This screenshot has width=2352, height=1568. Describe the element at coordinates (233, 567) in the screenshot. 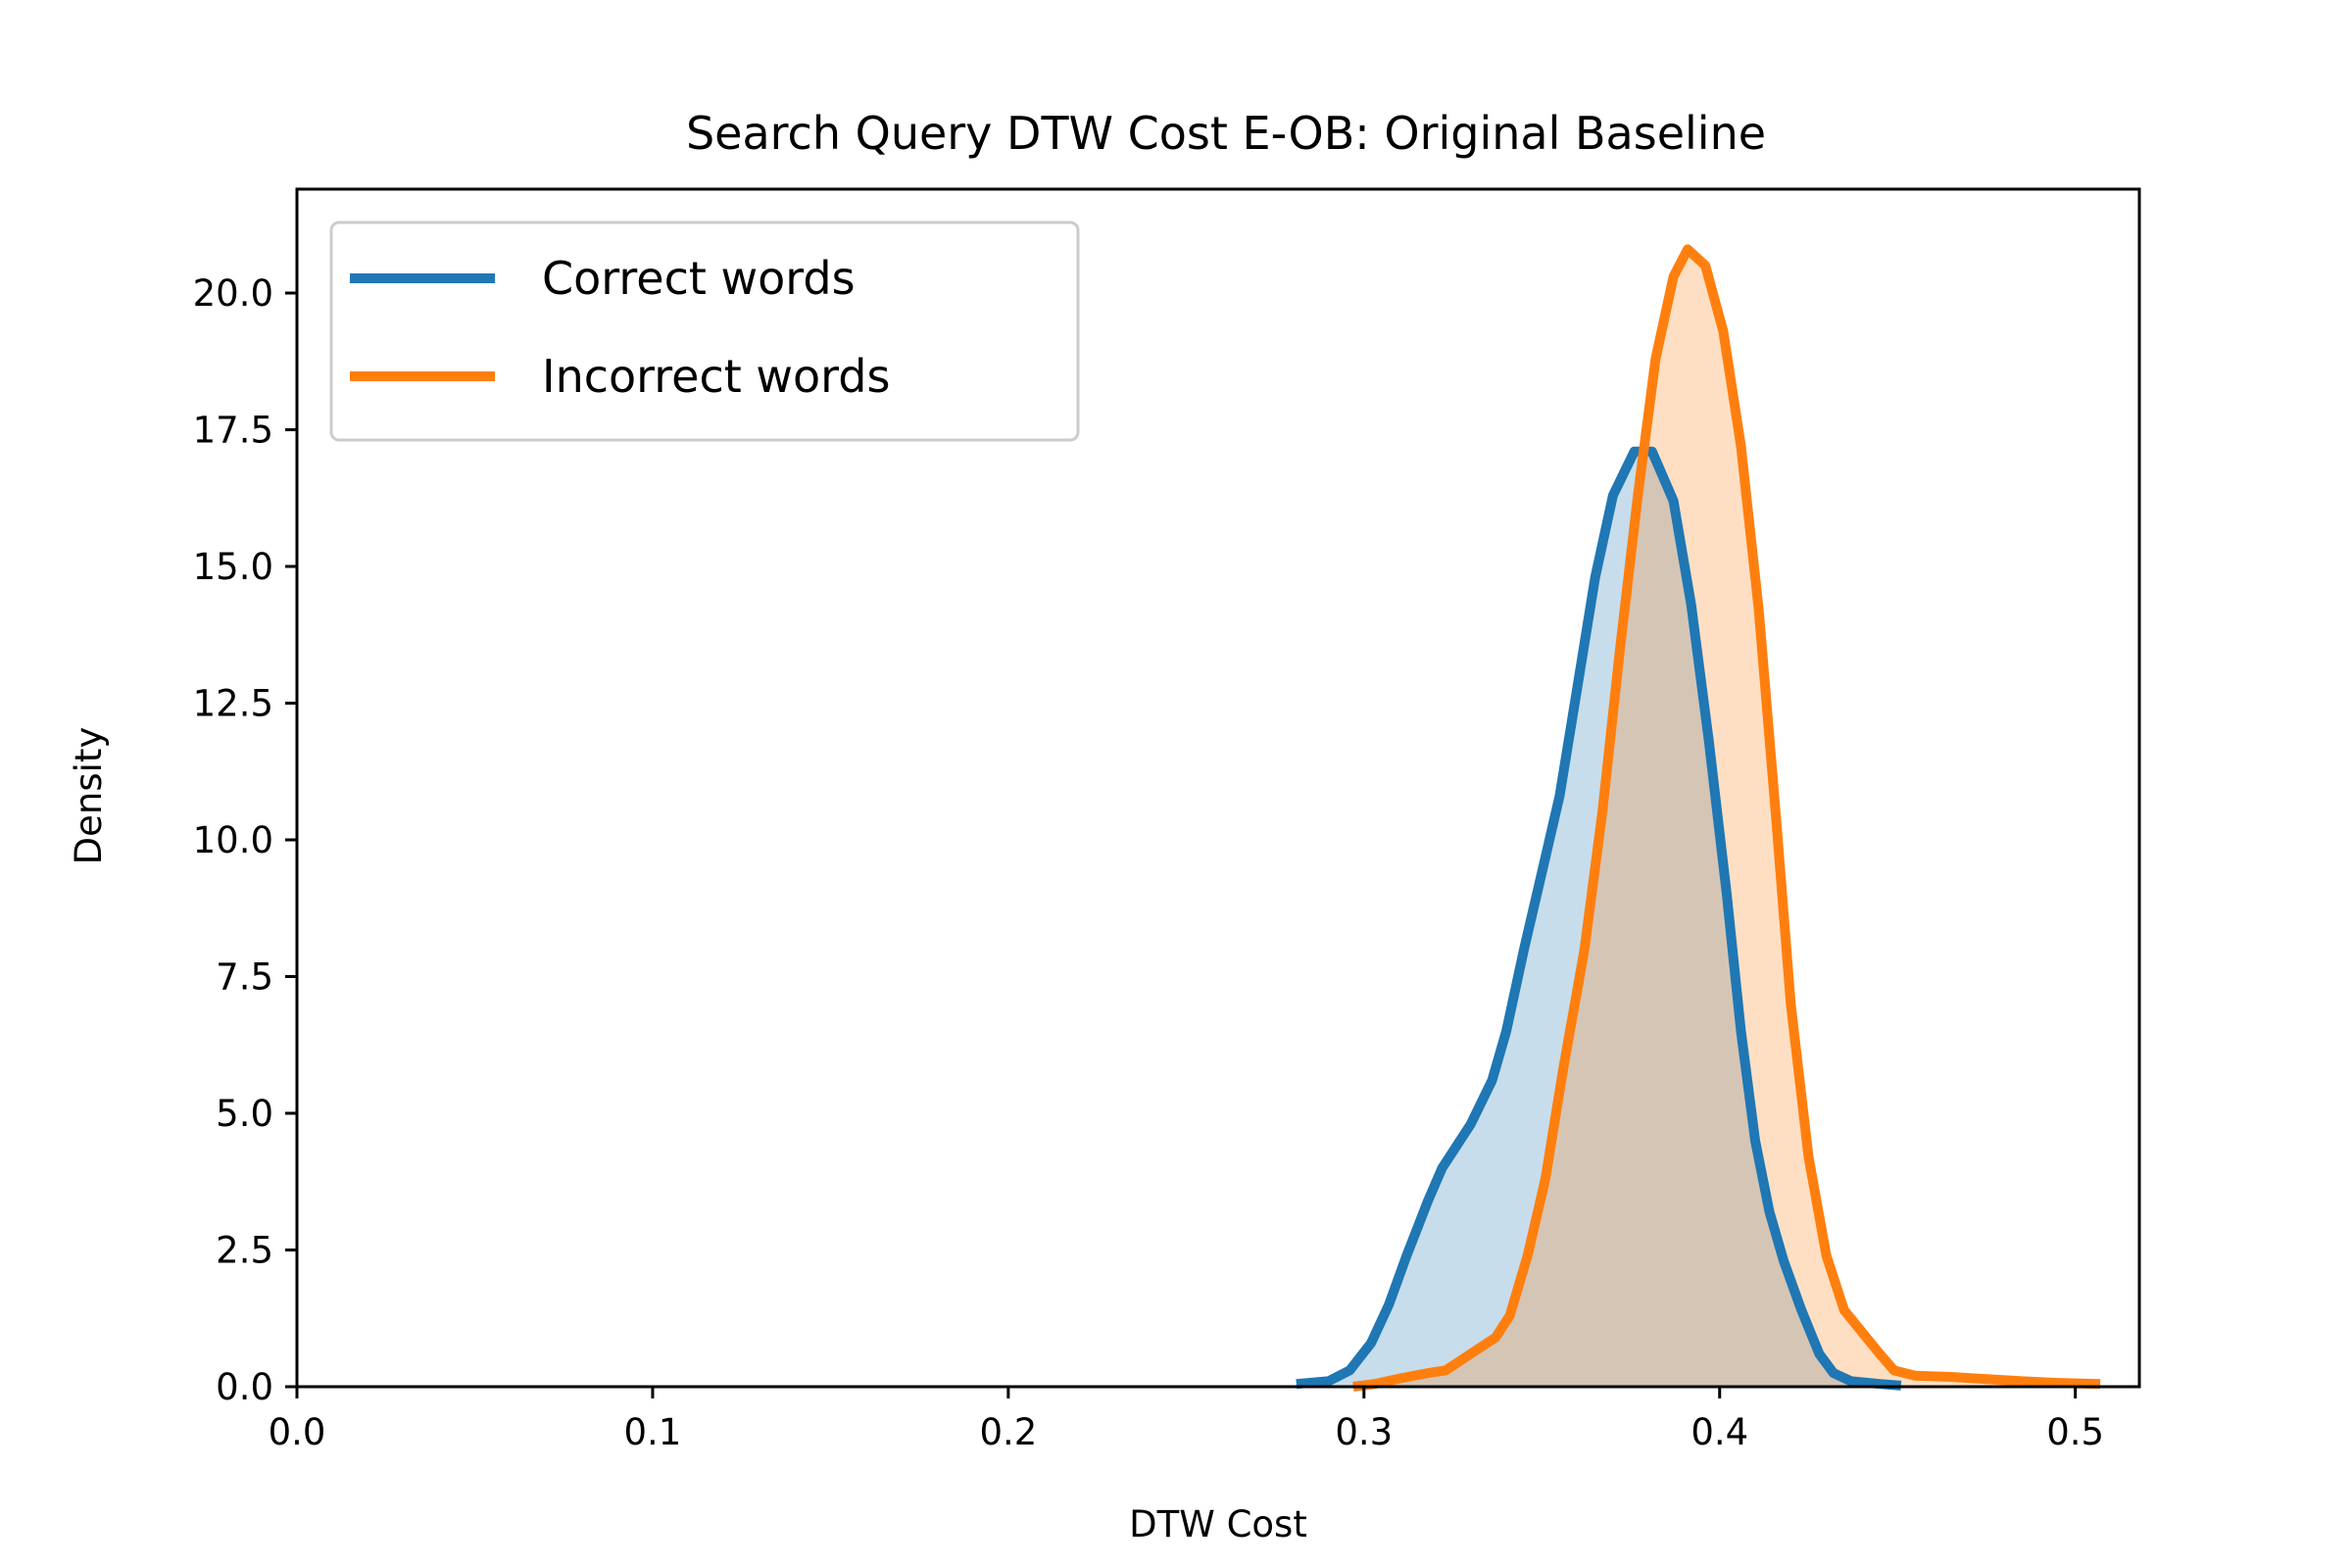

I see `y-tick-label: 15.0` at that location.